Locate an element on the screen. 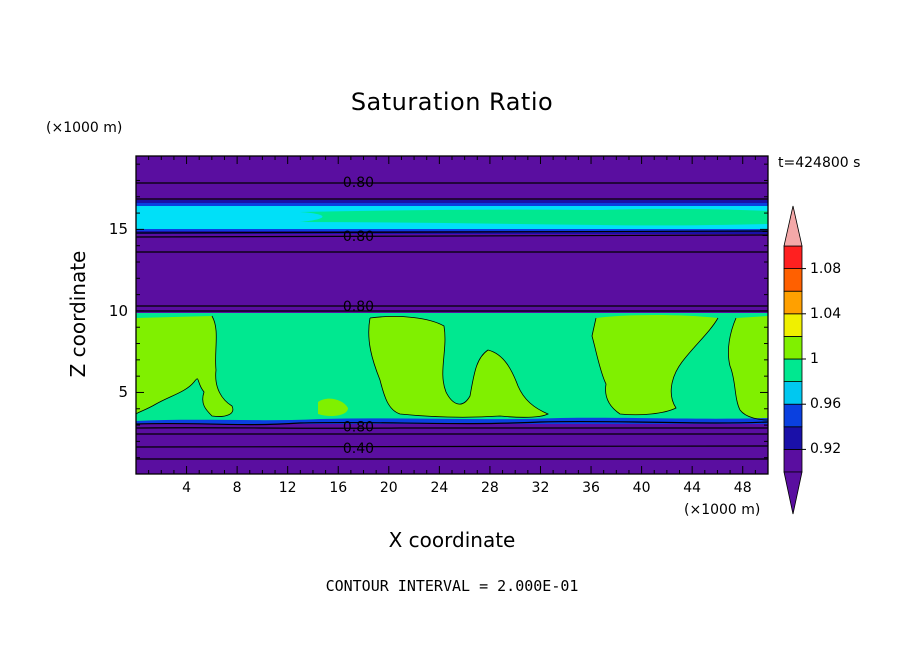 The height and width of the screenshot is (654, 904). x-tick-label: 8 is located at coordinates (237, 488).